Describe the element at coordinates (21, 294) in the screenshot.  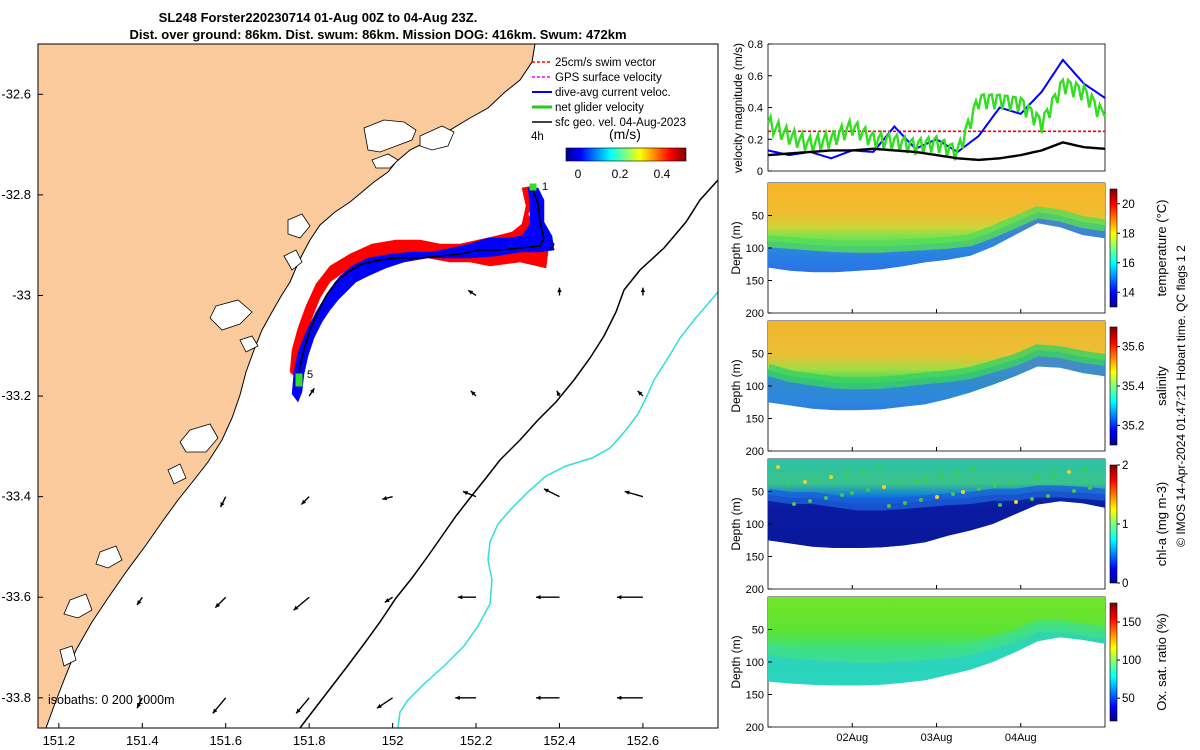
I see `map-y-tick-label: -33` at that location.